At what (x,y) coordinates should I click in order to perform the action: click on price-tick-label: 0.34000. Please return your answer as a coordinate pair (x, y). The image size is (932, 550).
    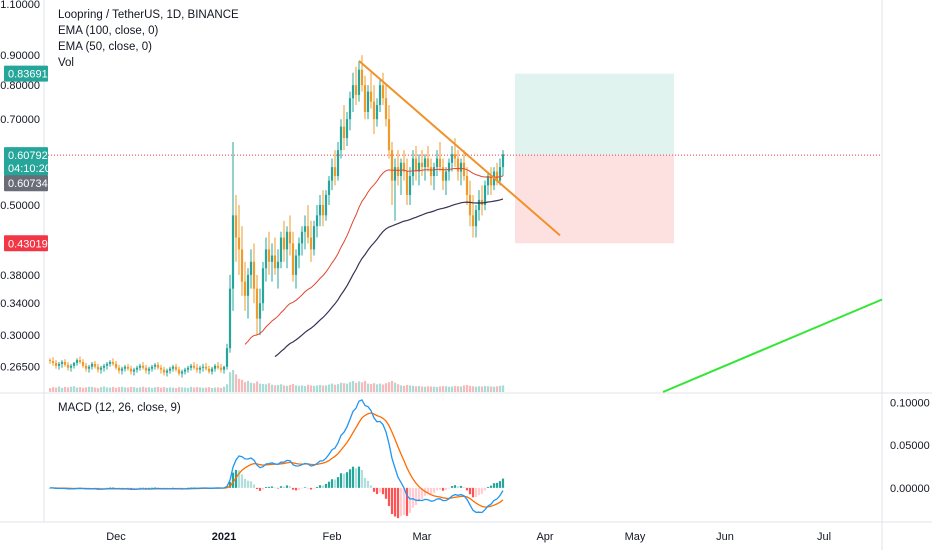
    Looking at the image, I should click on (20, 304).